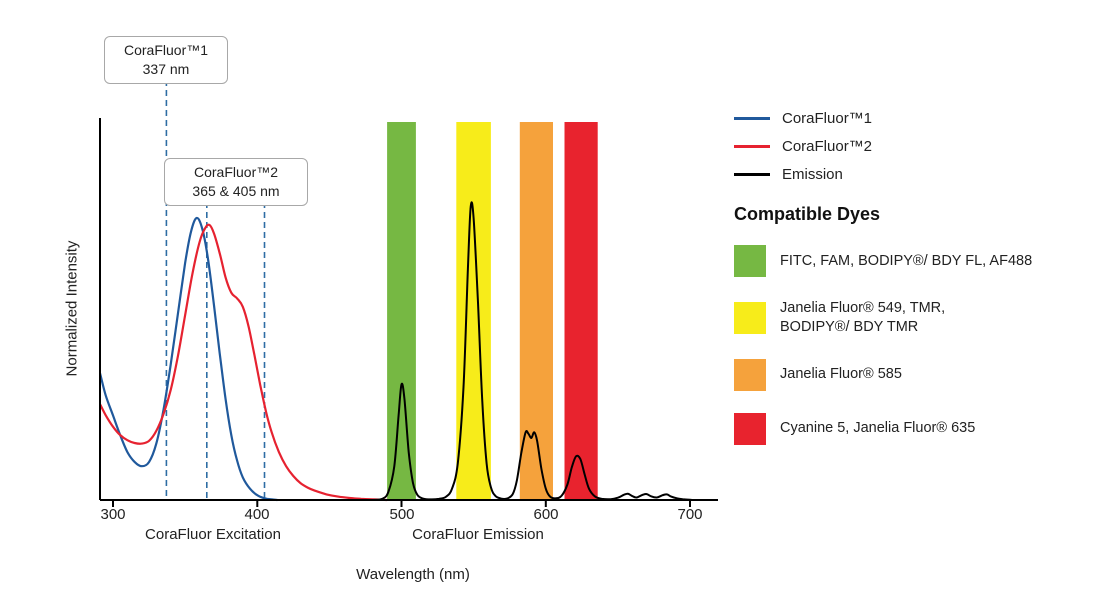  I want to click on dye-item-red: Cyanine 5, Janelia Fluor® 635, so click(920, 428).